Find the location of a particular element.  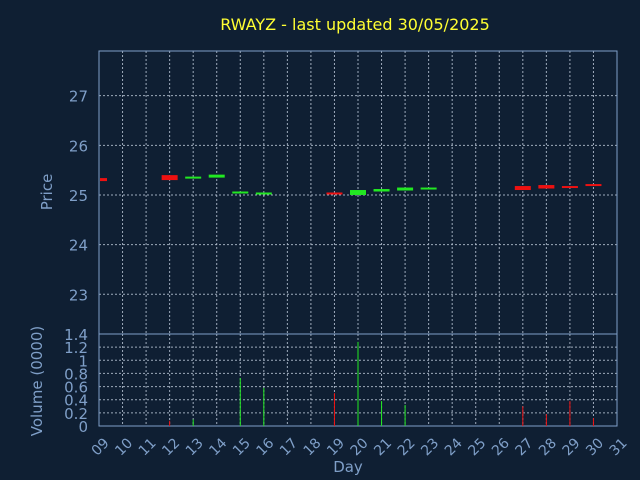

chart-title: RWAYZ - last updated 30/05/2025 is located at coordinates (355, 24).